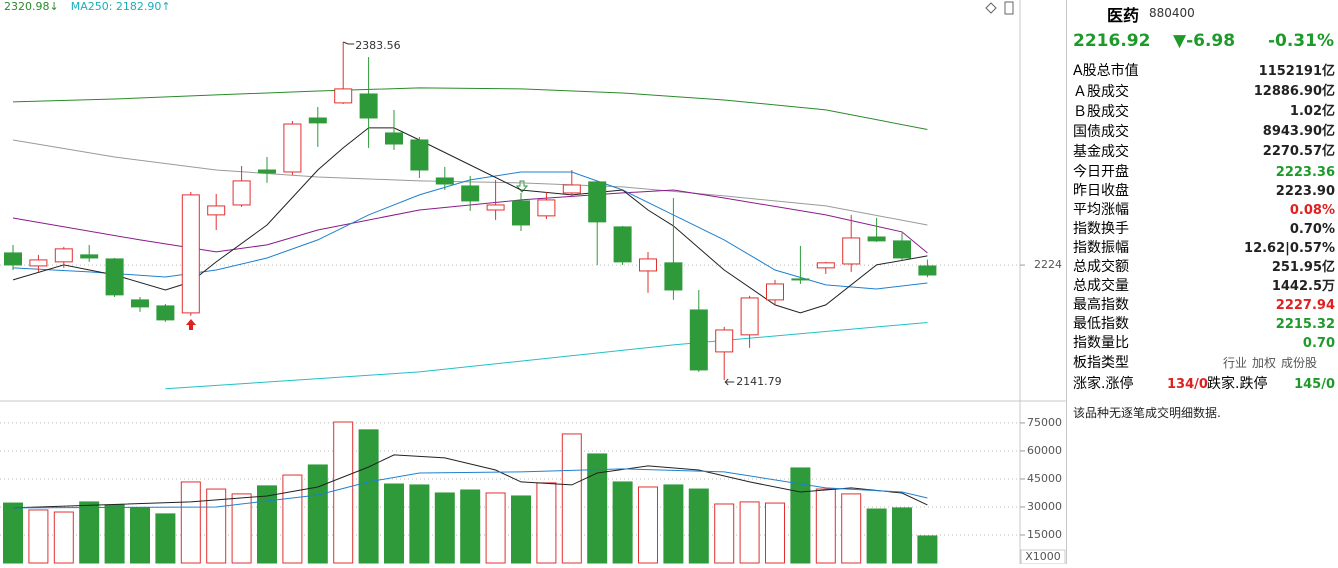 The image size is (1338, 568). Describe the element at coordinates (1235, 363) in the screenshot. I see `type-option: 行业` at that location.